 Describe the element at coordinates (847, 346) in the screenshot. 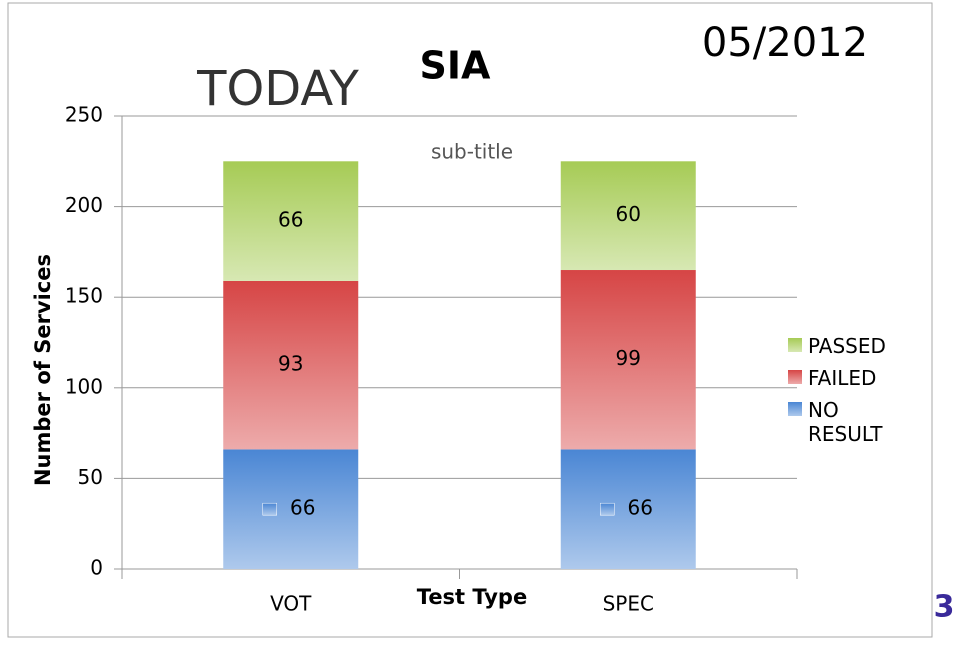

I see `legend-label: PASSED` at that location.